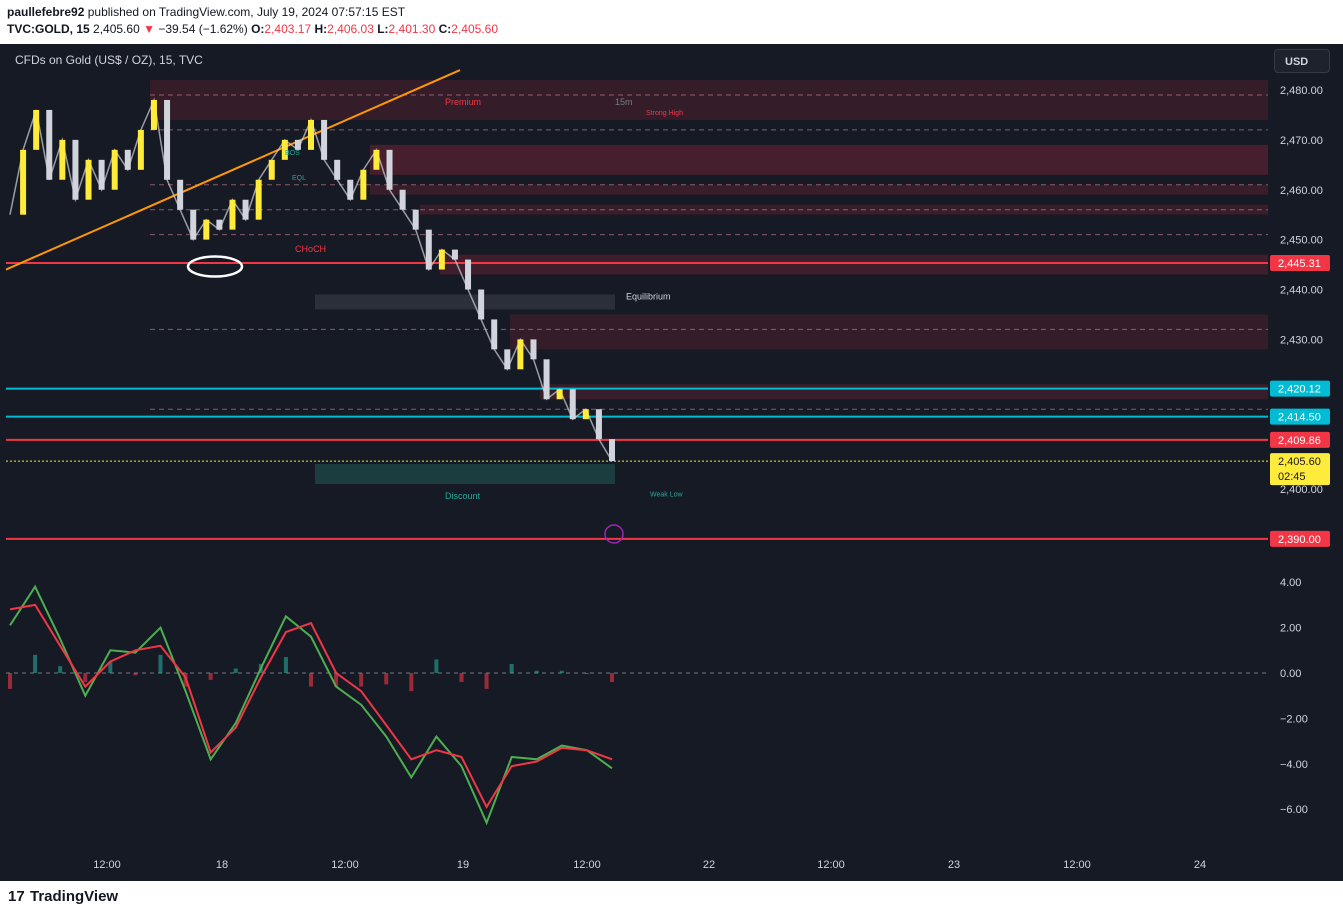  Describe the element at coordinates (1290, 629) in the screenshot. I see `macd-tick-label: 2.00` at that location.